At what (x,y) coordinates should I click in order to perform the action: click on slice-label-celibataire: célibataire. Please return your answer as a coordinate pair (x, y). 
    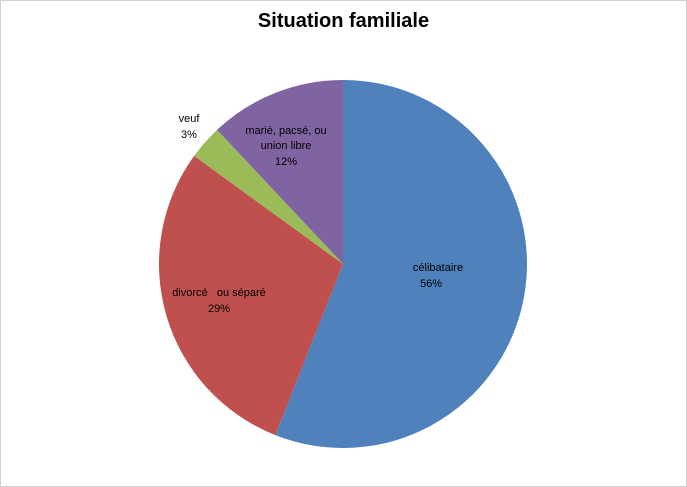
    Looking at the image, I should click on (438, 268).